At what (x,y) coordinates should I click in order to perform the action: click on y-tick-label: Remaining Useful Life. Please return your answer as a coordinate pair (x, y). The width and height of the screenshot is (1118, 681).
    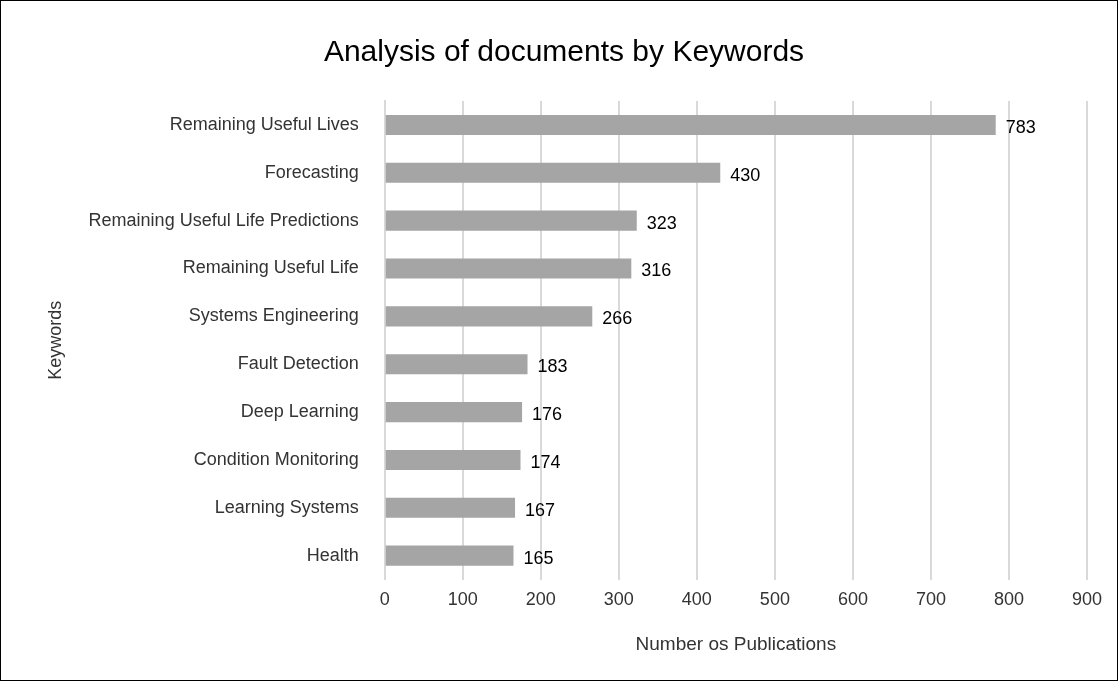
    Looking at the image, I should click on (270, 267).